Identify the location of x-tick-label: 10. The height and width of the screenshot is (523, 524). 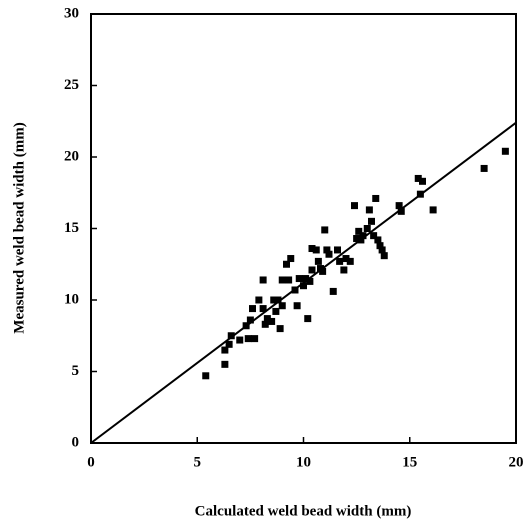
(303, 462).